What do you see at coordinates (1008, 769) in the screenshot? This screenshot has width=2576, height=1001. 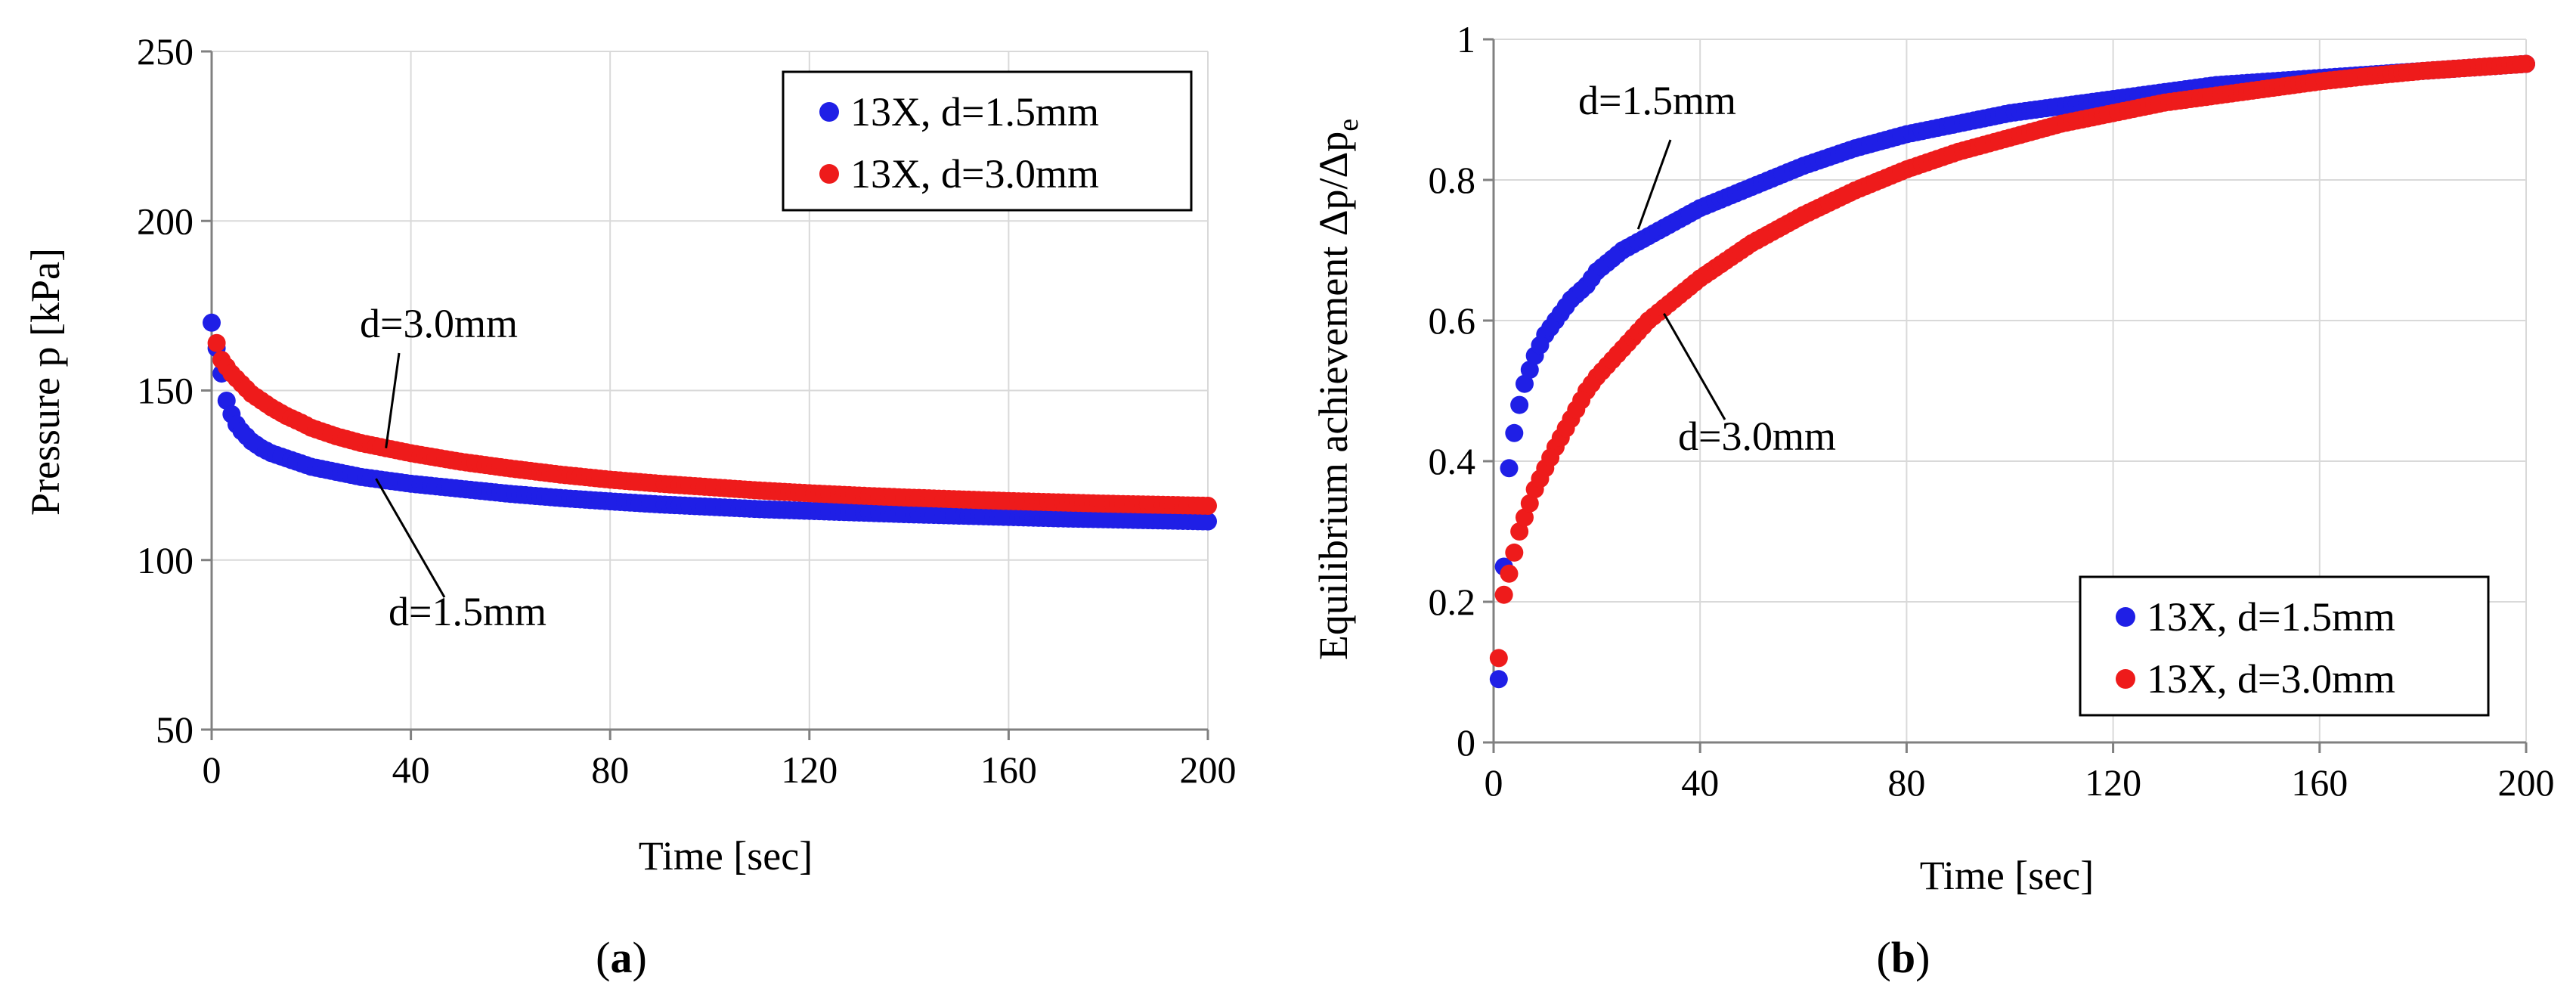 I see `panel-a-x-tick-label-4: 160` at bounding box center [1008, 769].